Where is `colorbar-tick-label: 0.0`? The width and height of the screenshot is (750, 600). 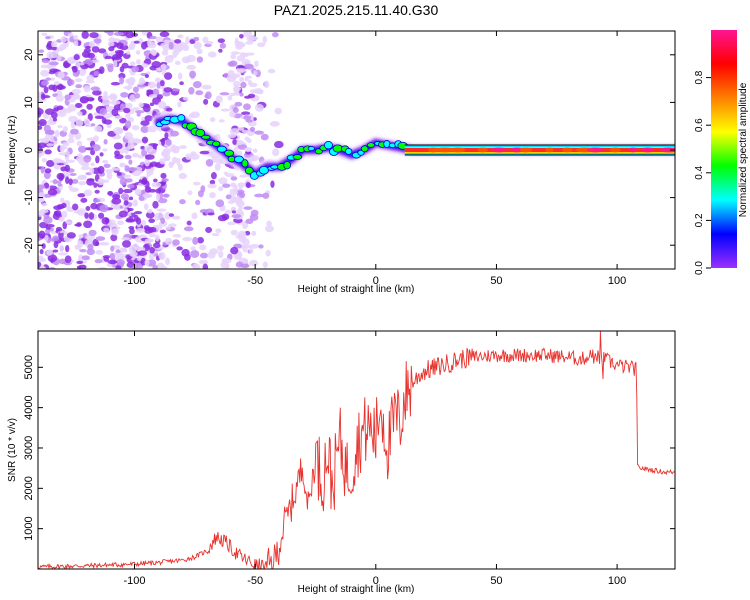 colorbar-tick-label: 0.0 is located at coordinates (699, 268).